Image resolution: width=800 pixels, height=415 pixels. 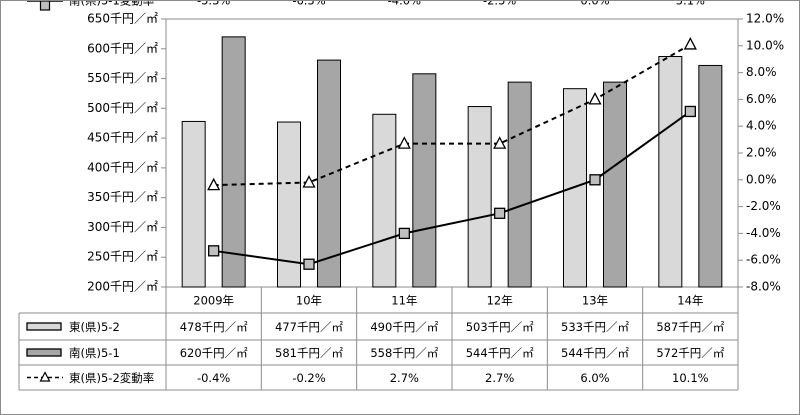 What do you see at coordinates (309, 353) in the screenshot?
I see `data-table-value: 581千円／㎡` at bounding box center [309, 353].